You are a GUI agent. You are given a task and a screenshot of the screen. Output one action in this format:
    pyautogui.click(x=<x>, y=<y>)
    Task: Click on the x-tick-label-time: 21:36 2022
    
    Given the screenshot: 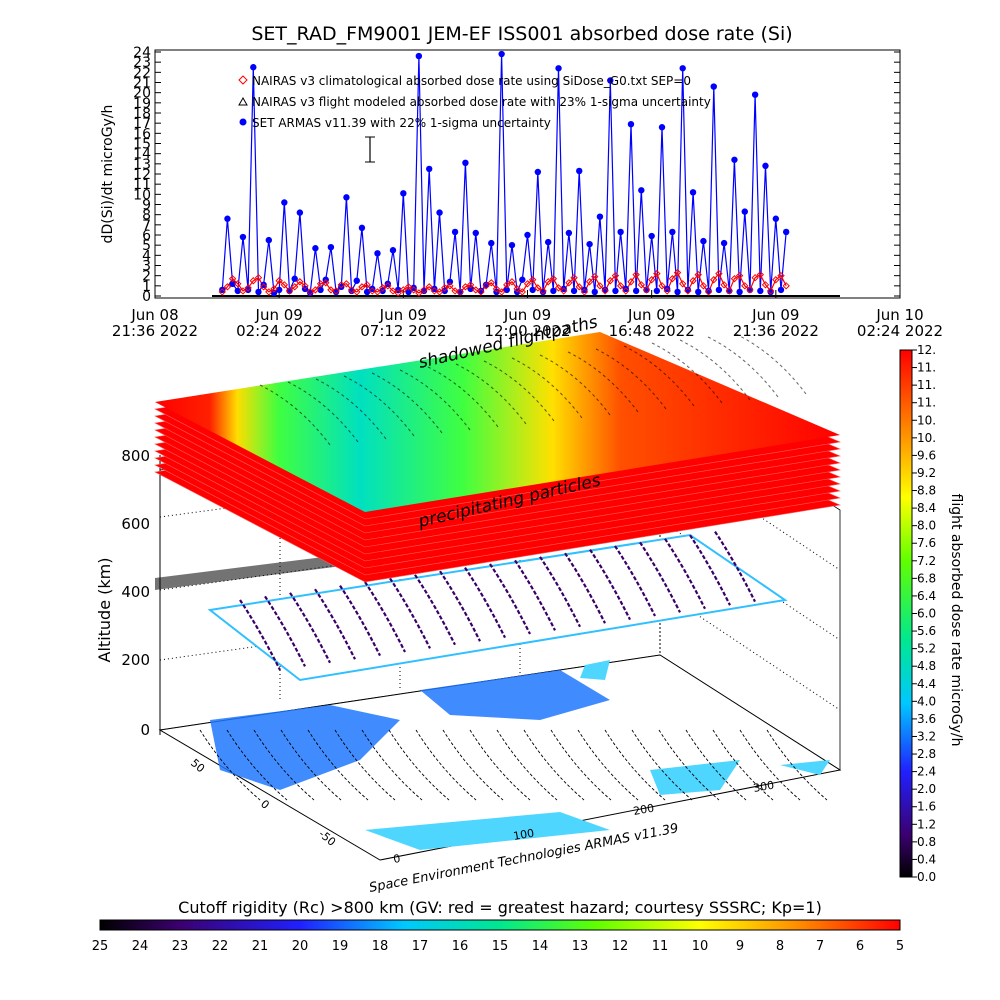 What is the action you would take?
    pyautogui.click(x=155, y=331)
    